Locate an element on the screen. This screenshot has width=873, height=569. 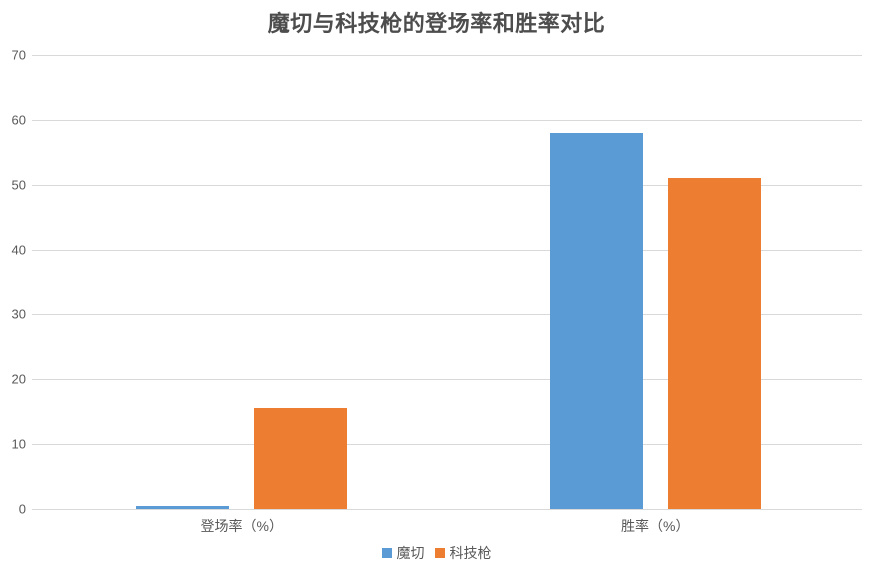
legend-label: 魔切 is located at coordinates (410, 553).